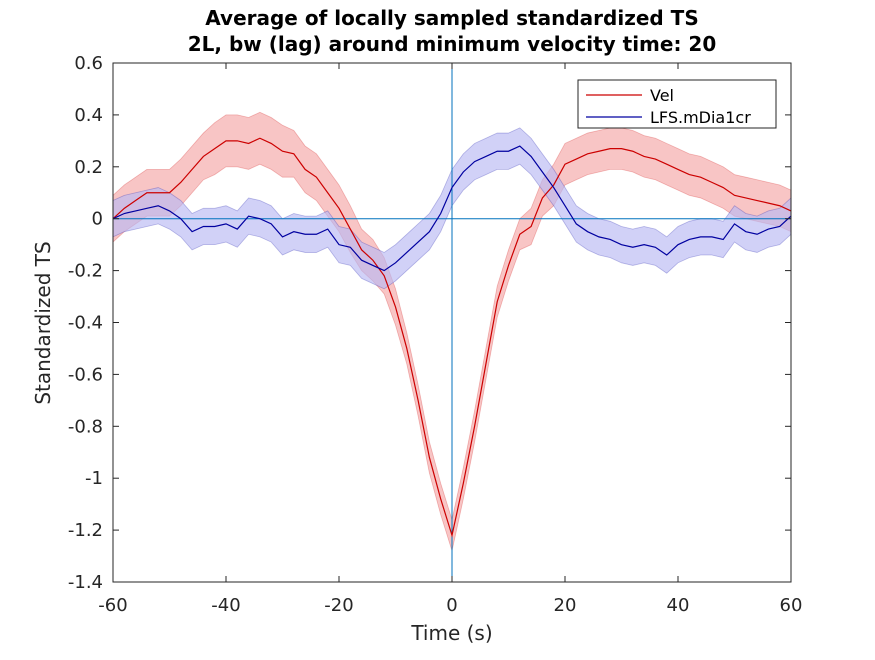 The width and height of the screenshot is (875, 660). I want to click on x-tick-label: -20, so click(338, 605).